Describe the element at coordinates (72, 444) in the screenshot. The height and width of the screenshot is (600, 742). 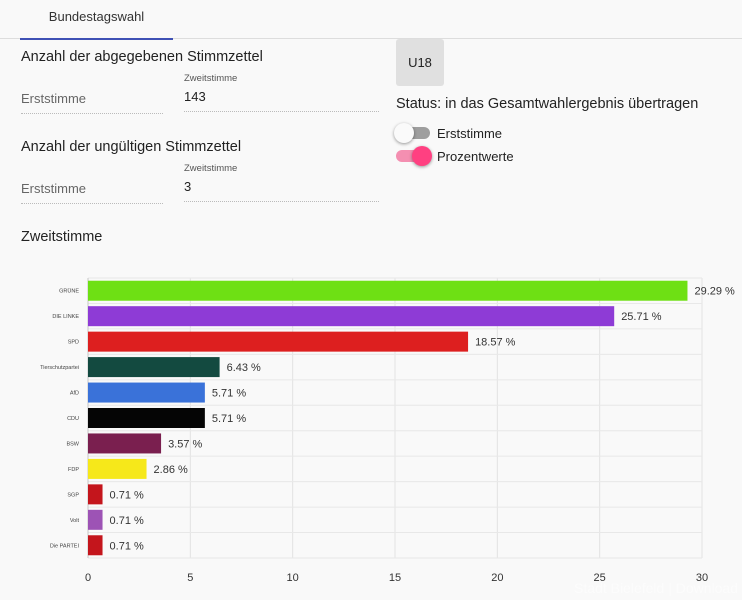
I see `category-label: BSW` at that location.